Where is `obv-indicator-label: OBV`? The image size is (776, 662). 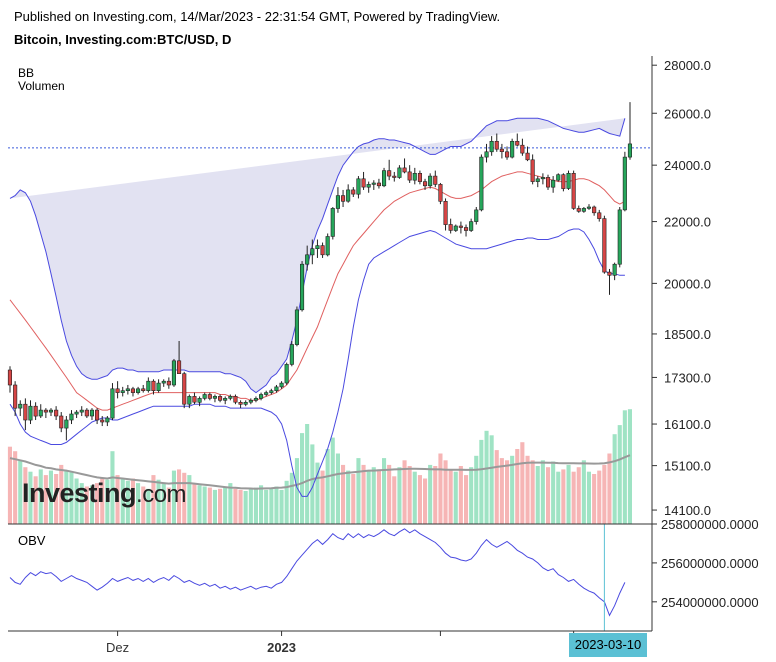
obv-indicator-label: OBV is located at coordinates (32, 540).